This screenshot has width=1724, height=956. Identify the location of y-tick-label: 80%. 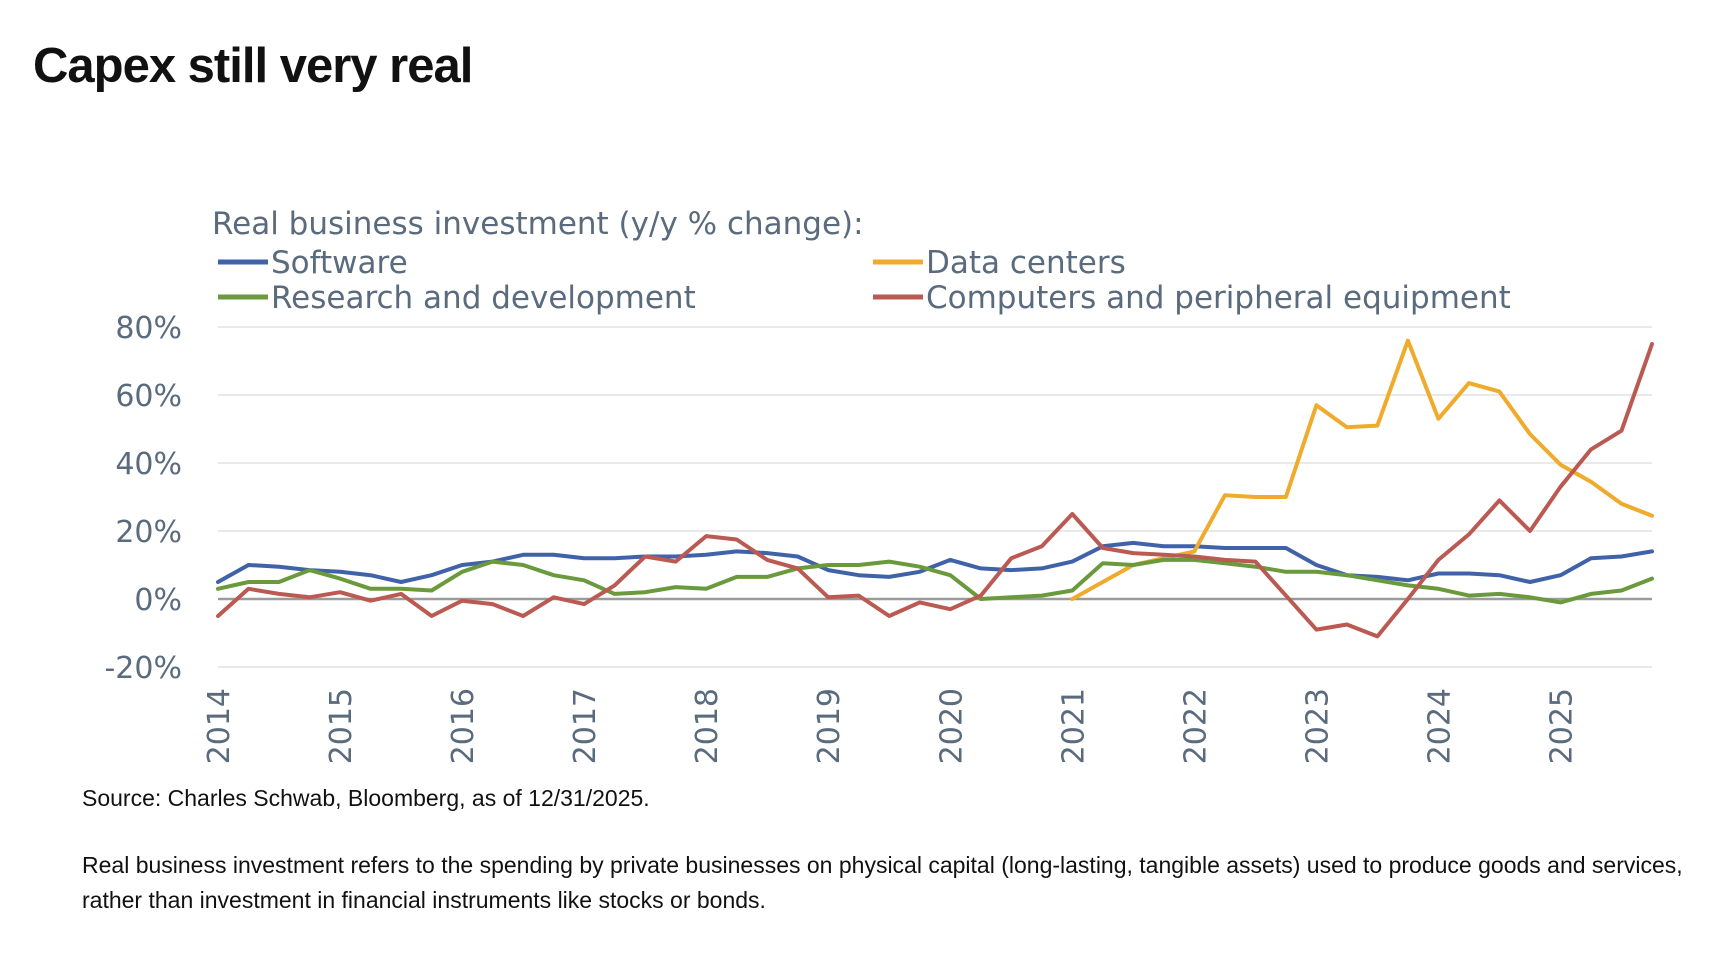
(148, 328).